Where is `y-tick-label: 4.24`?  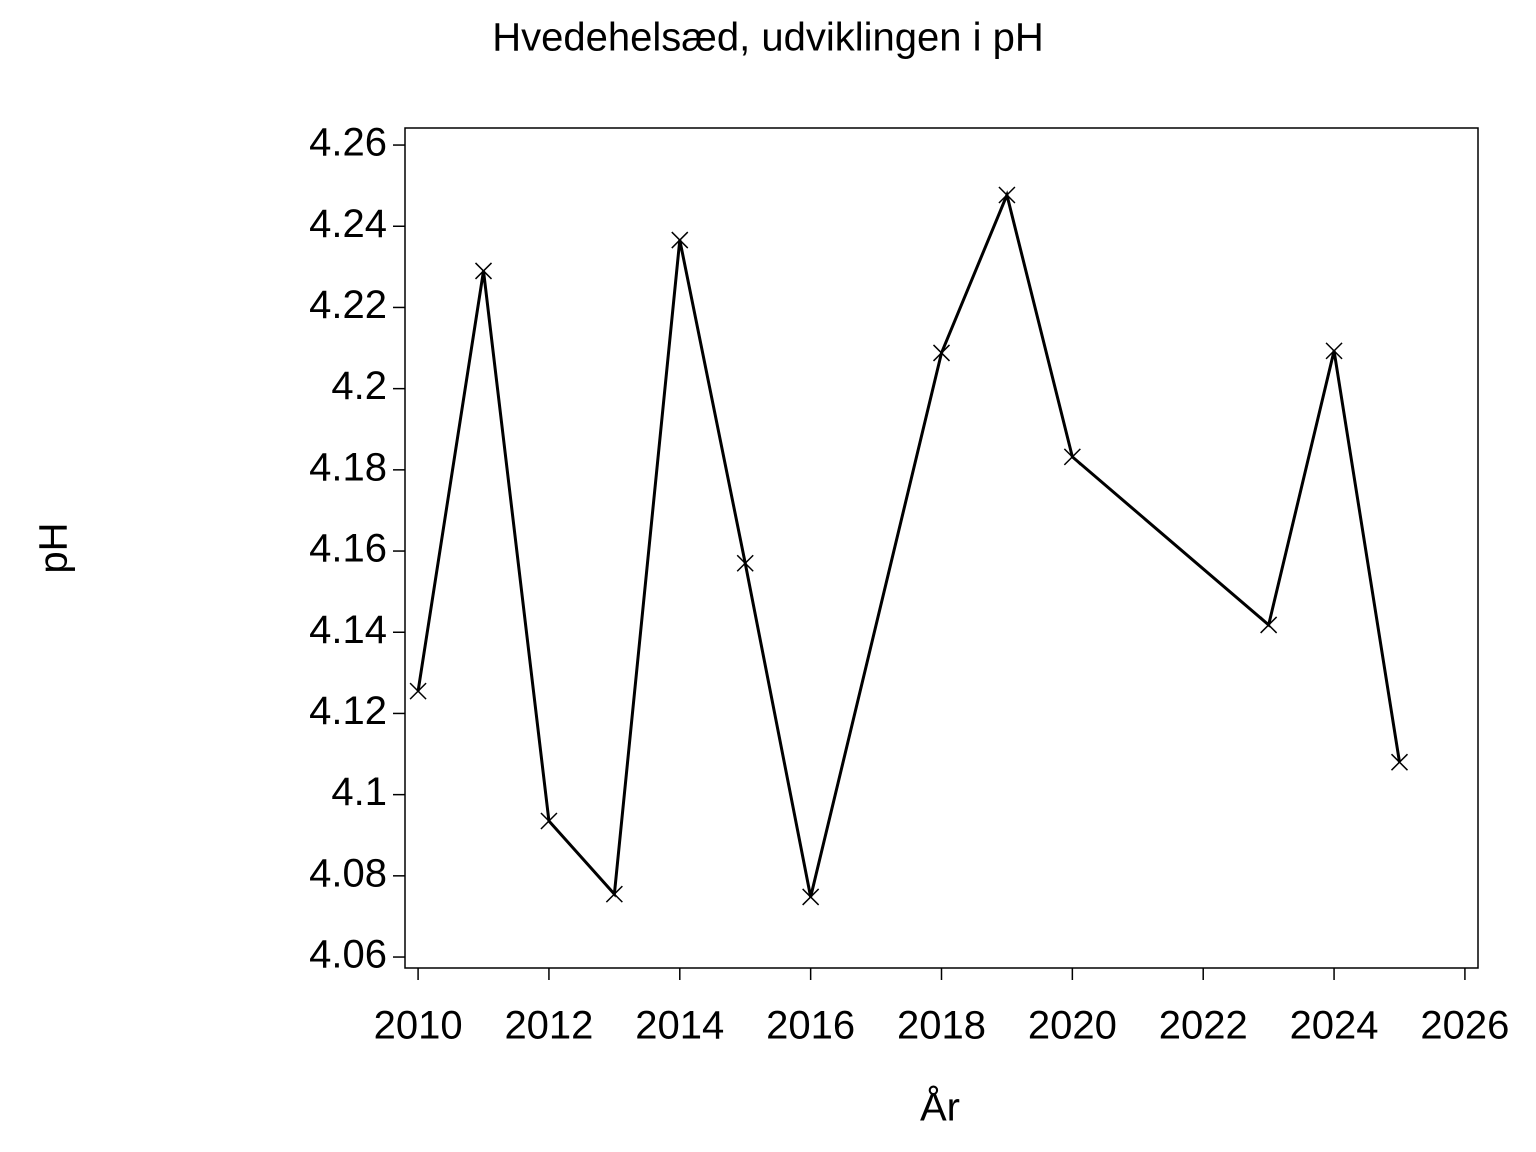
y-tick-label: 4.24 is located at coordinates (348, 224).